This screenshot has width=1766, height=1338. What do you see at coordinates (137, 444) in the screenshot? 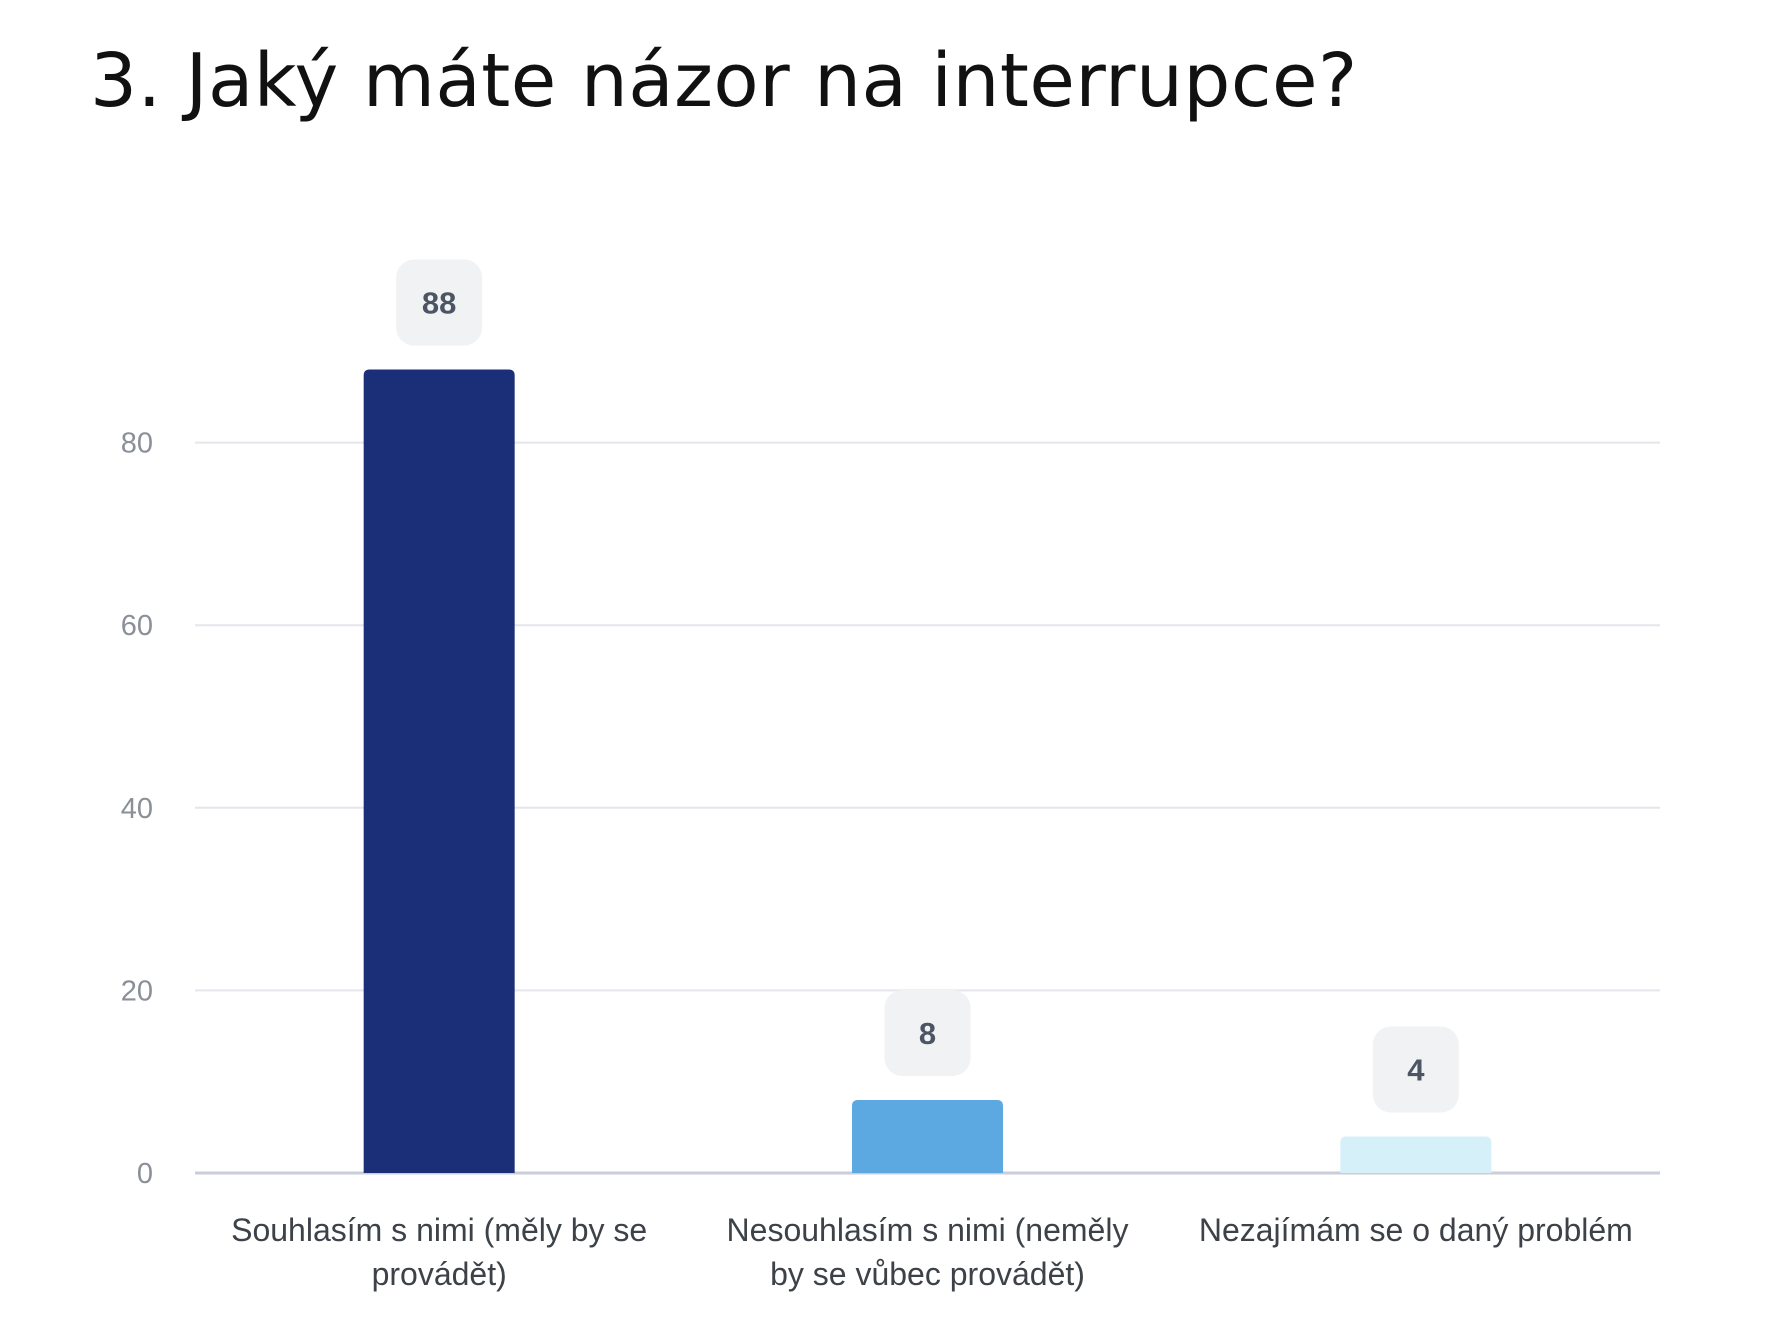
I see `y-tick-label: 80` at bounding box center [137, 444].